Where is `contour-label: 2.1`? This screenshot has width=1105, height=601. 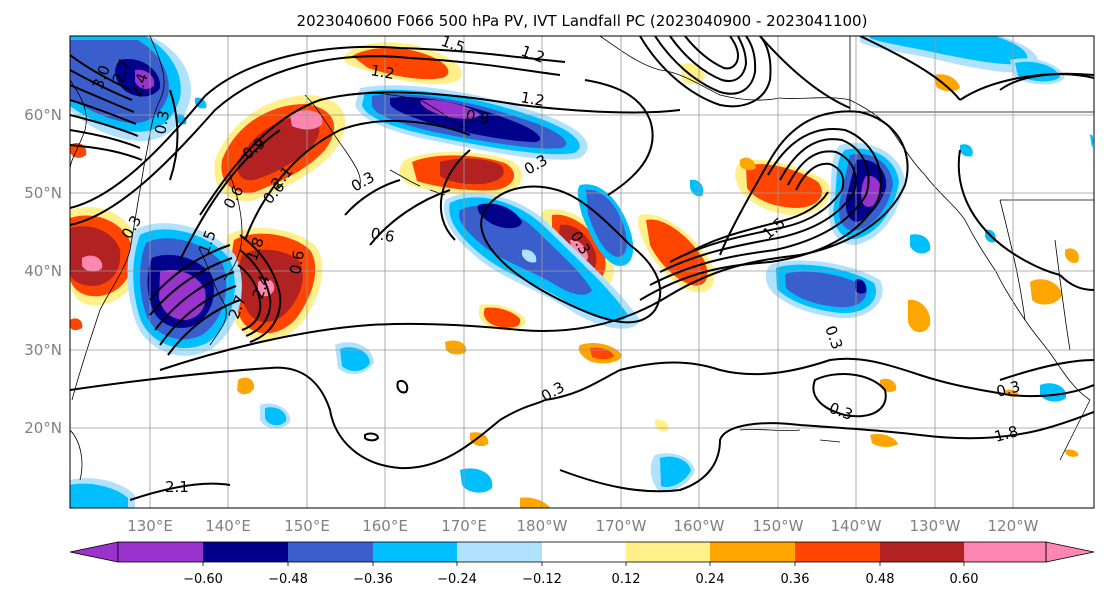
contour-label: 2.1 is located at coordinates (177, 487).